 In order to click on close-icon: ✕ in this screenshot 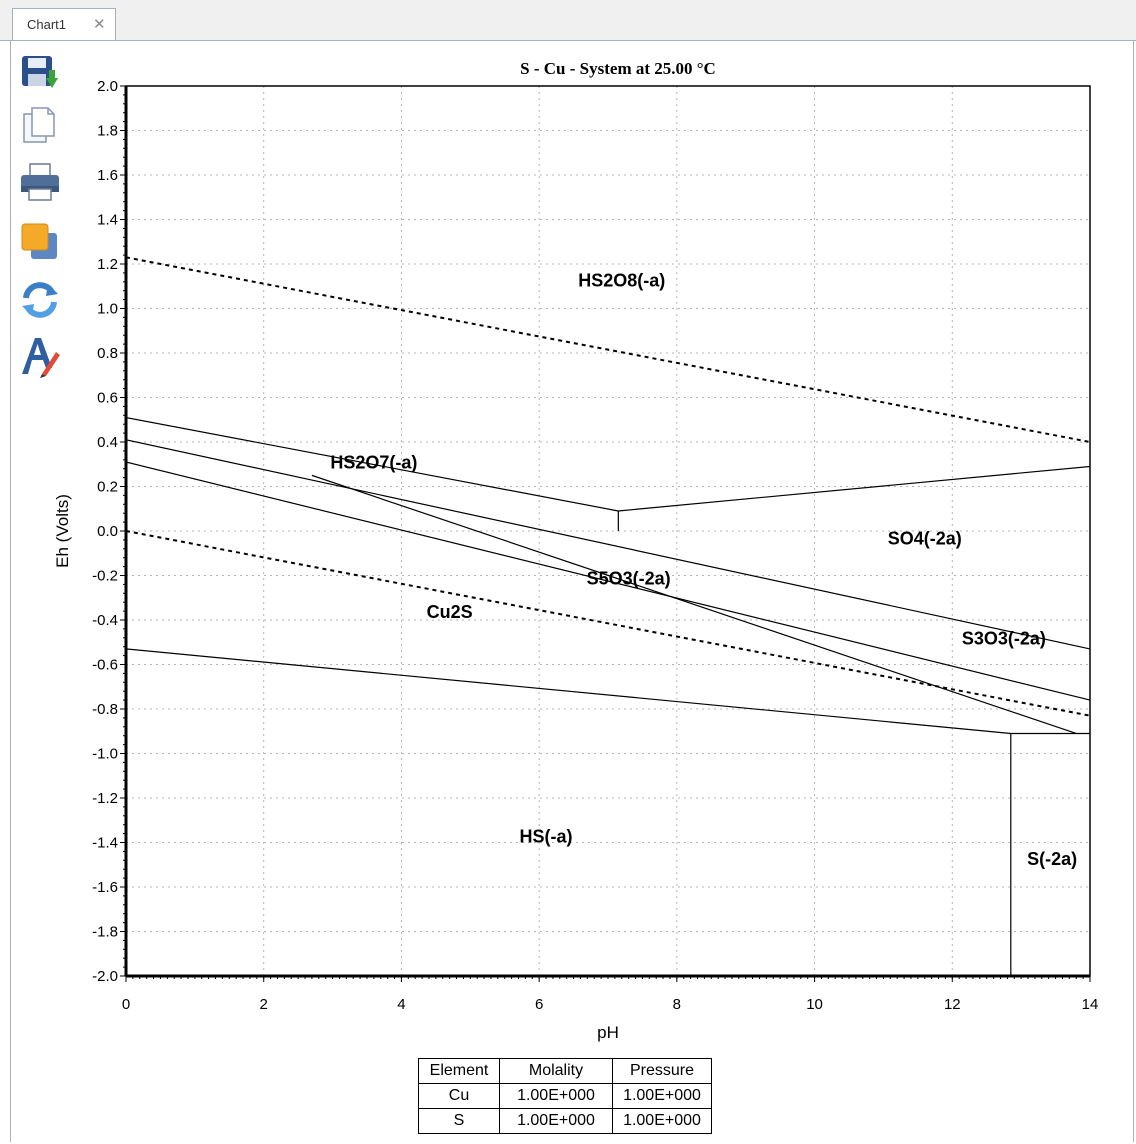, I will do `click(99, 24)`.